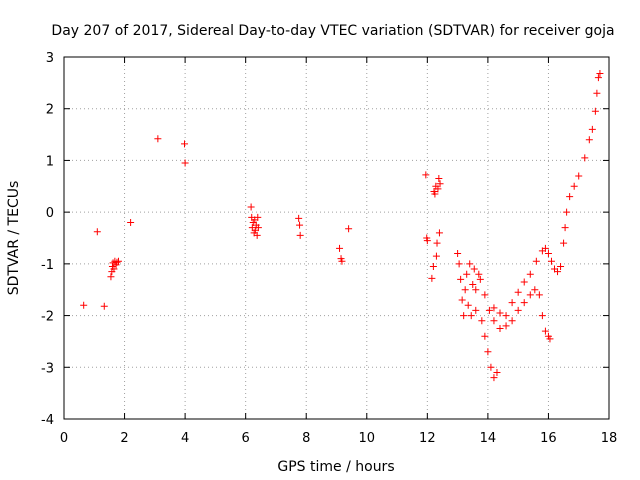  What do you see at coordinates (335, 467) in the screenshot?
I see `x-axis-title: GPS time / hours` at bounding box center [335, 467].